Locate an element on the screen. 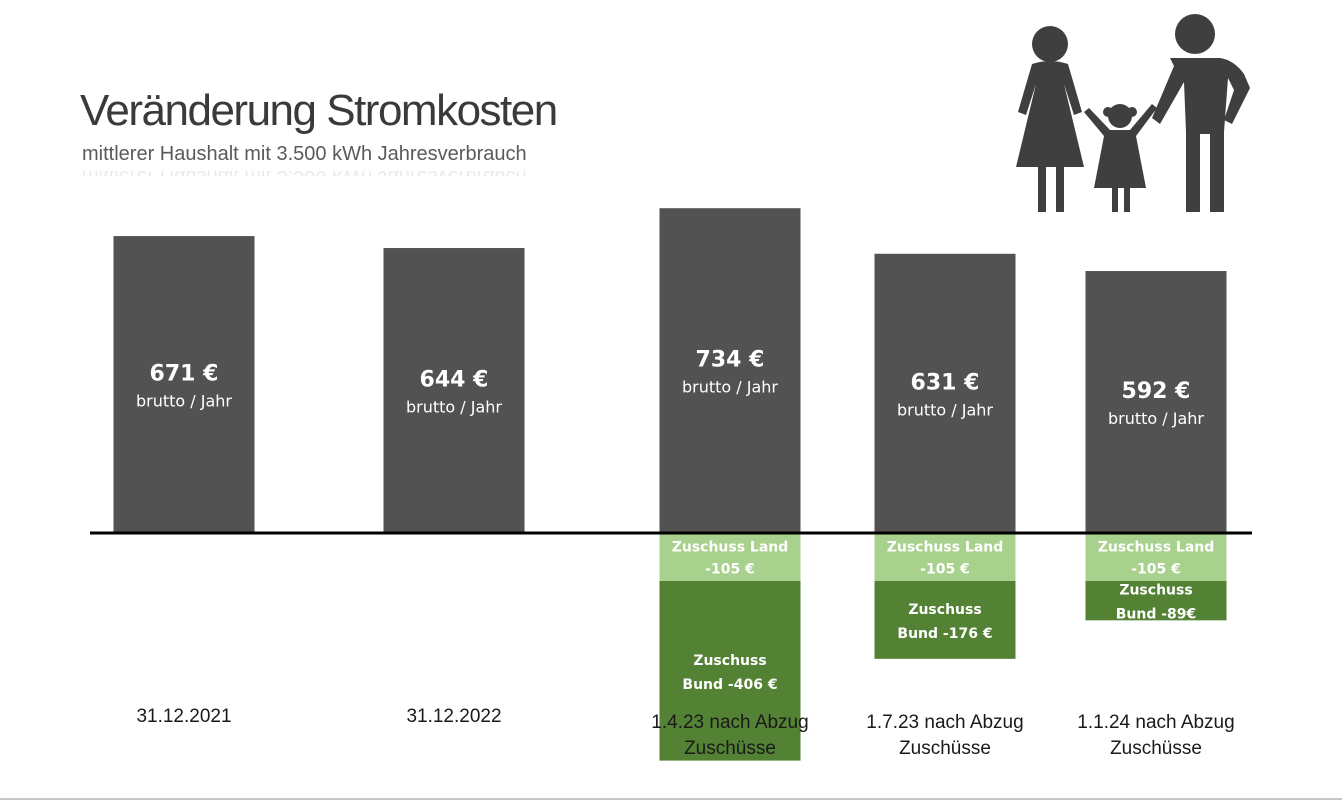 The width and height of the screenshot is (1342, 800). bar-value-label: 734 € is located at coordinates (730, 360).